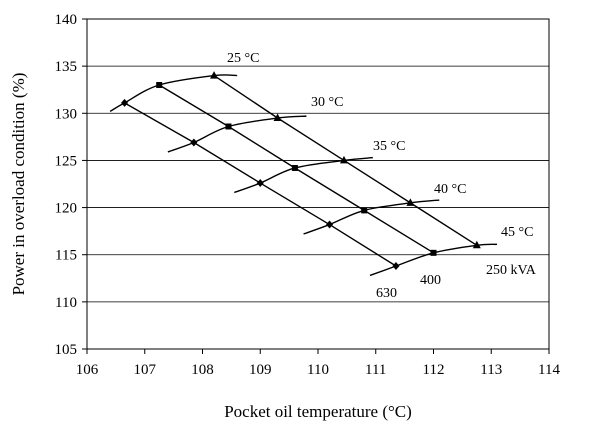 The width and height of the screenshot is (589, 421). Describe the element at coordinates (66, 114) in the screenshot. I see `y-tick-label: 130` at that location.